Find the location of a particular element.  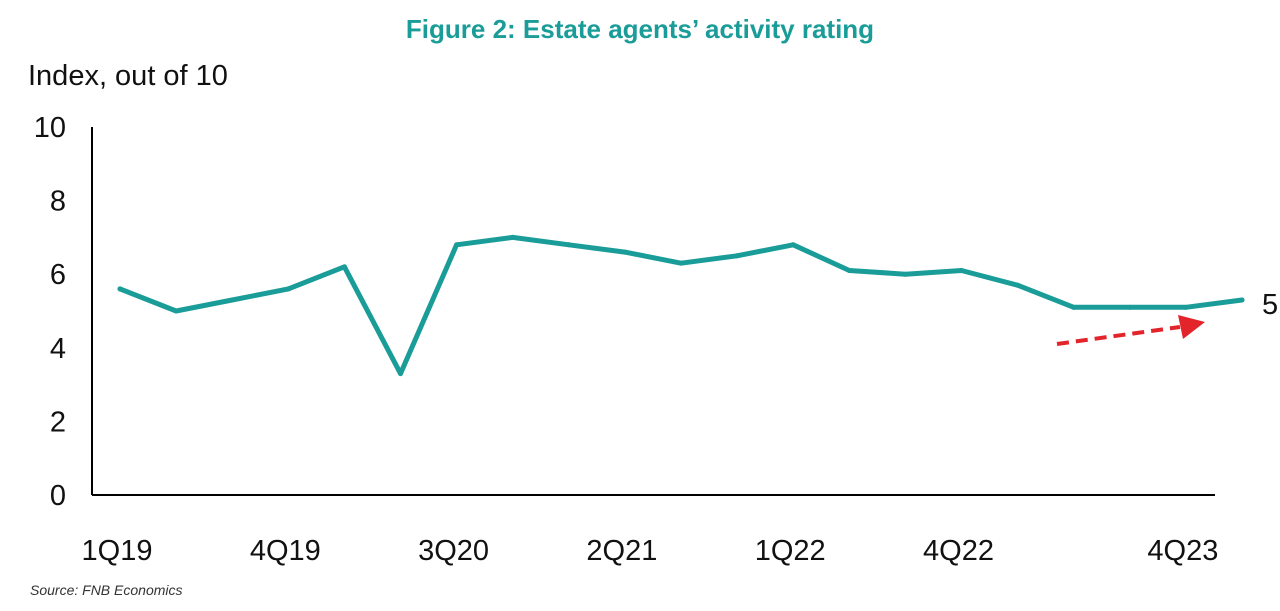

x-tick-label: 1Q19 is located at coordinates (117, 551).